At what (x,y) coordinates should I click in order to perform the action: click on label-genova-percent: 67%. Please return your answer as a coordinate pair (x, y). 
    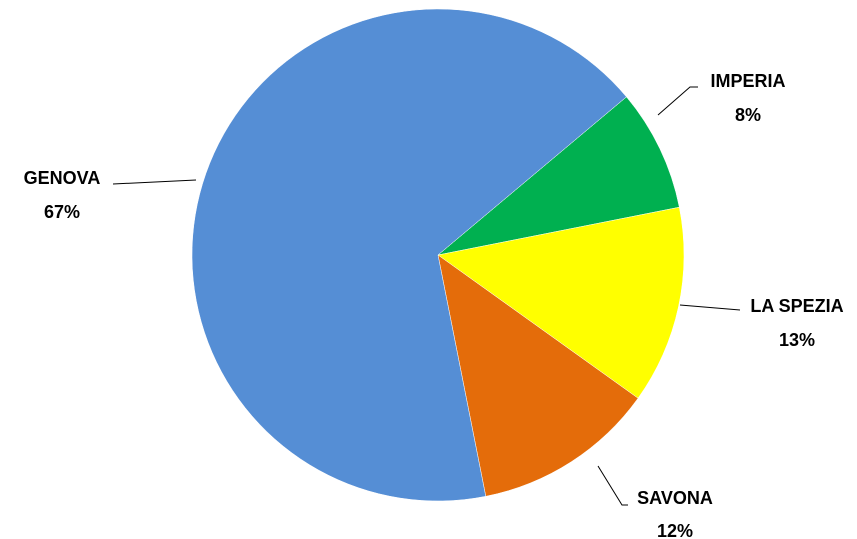
    Looking at the image, I should click on (62, 212).